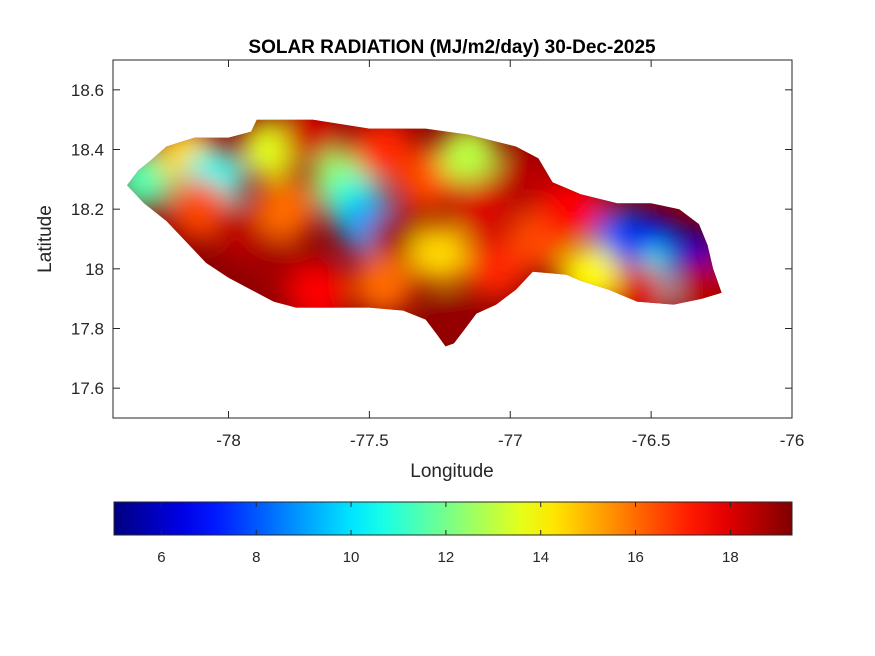 The width and height of the screenshot is (875, 656). Describe the element at coordinates (45, 239) in the screenshot. I see `y-axis-title: Latitude` at that location.